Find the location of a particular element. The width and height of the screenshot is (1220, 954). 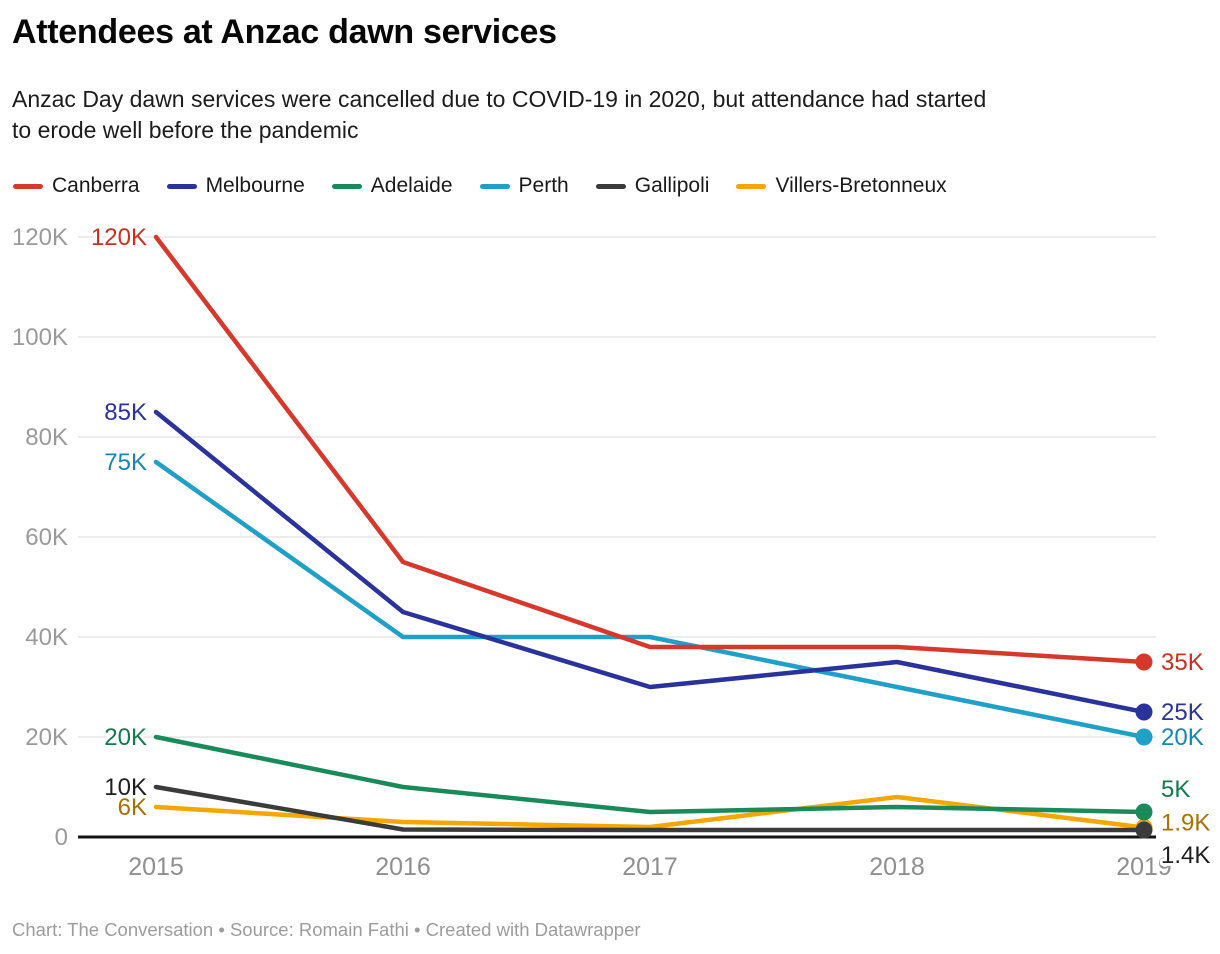

y-tick-label: 0 is located at coordinates (61, 837).